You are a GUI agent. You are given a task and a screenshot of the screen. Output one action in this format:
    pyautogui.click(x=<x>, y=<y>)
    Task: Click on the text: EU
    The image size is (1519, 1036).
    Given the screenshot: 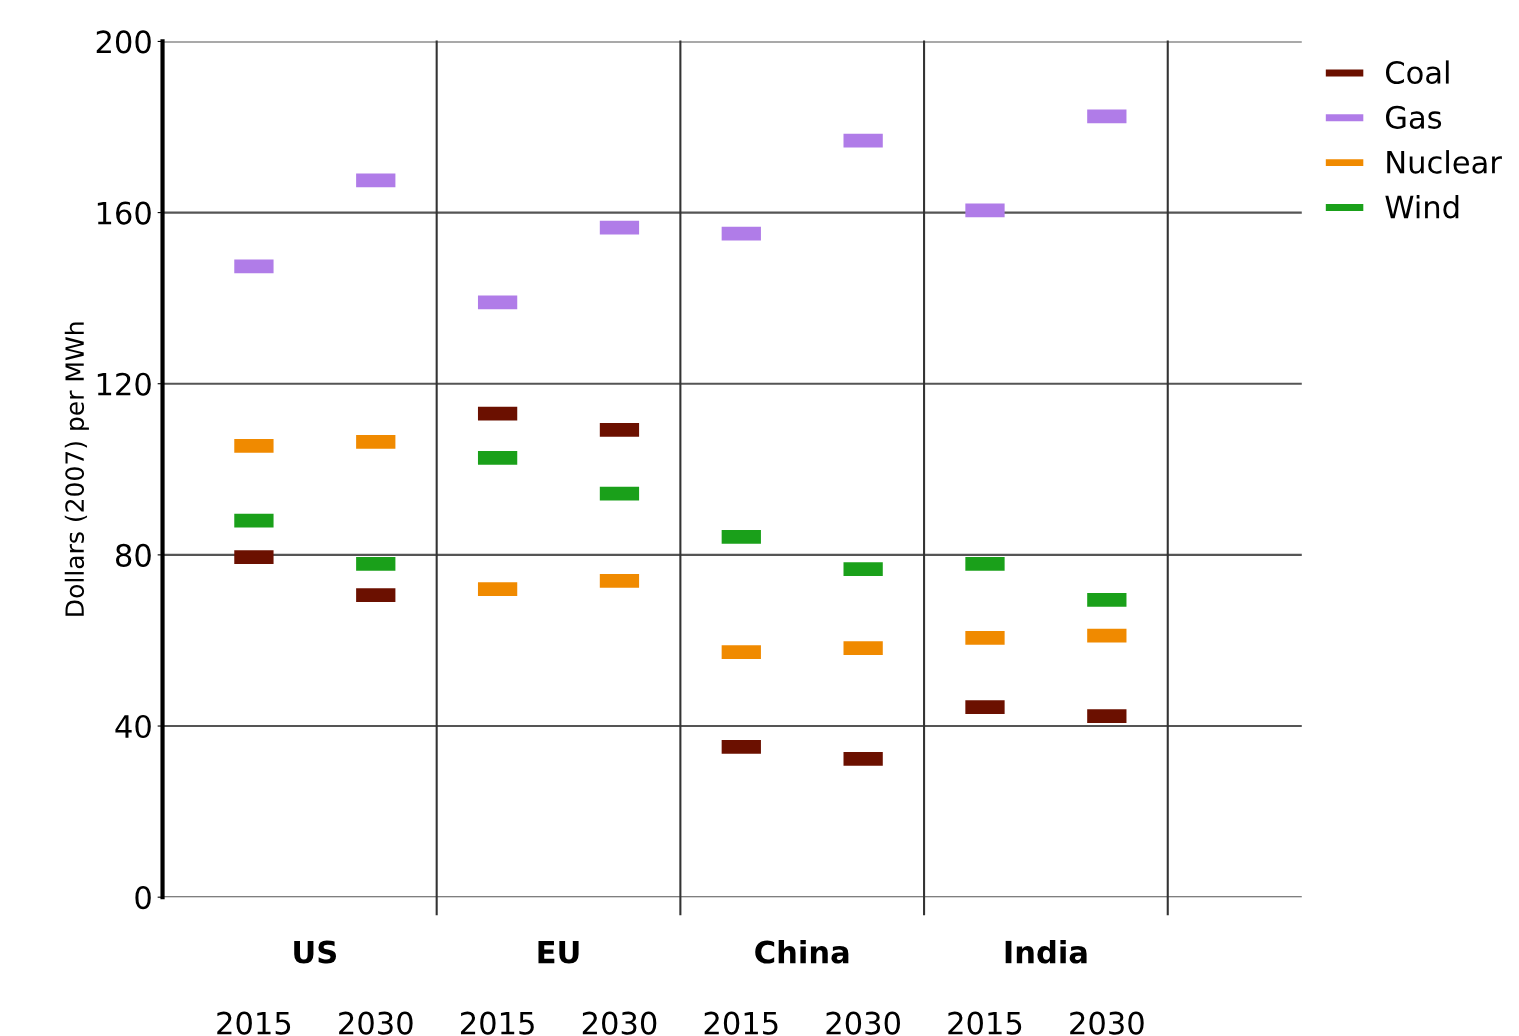 What is the action you would take?
    pyautogui.click(x=558, y=952)
    